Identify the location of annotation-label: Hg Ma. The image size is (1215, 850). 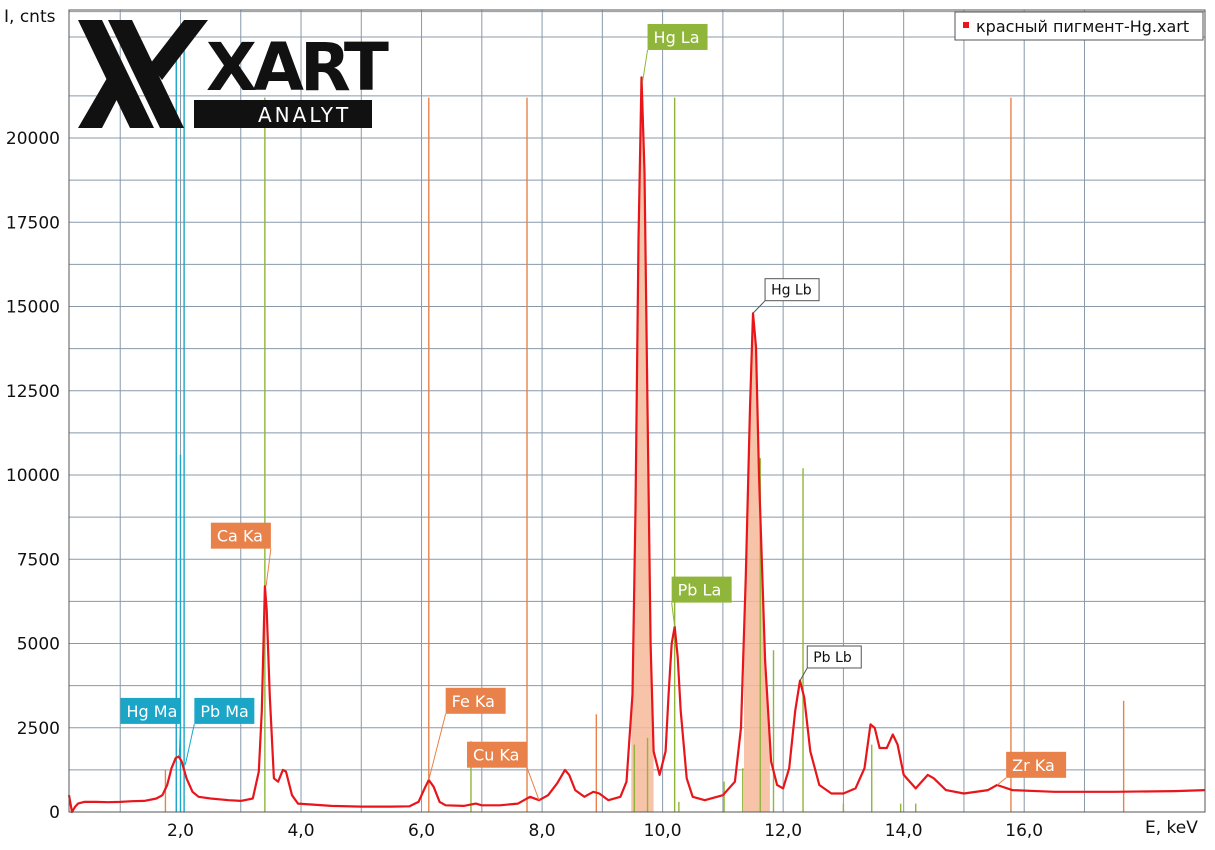
(151, 711).